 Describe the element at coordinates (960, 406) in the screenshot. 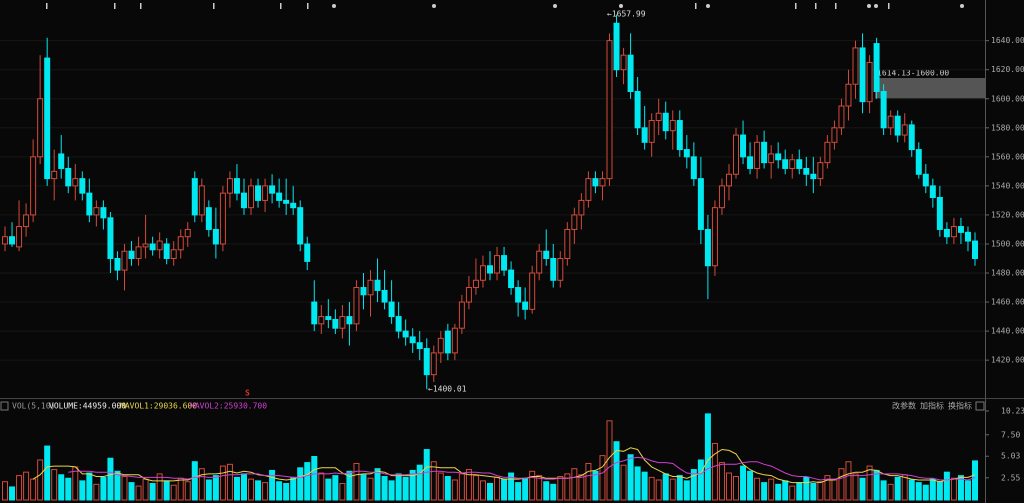

I see `button: 换指标` at that location.